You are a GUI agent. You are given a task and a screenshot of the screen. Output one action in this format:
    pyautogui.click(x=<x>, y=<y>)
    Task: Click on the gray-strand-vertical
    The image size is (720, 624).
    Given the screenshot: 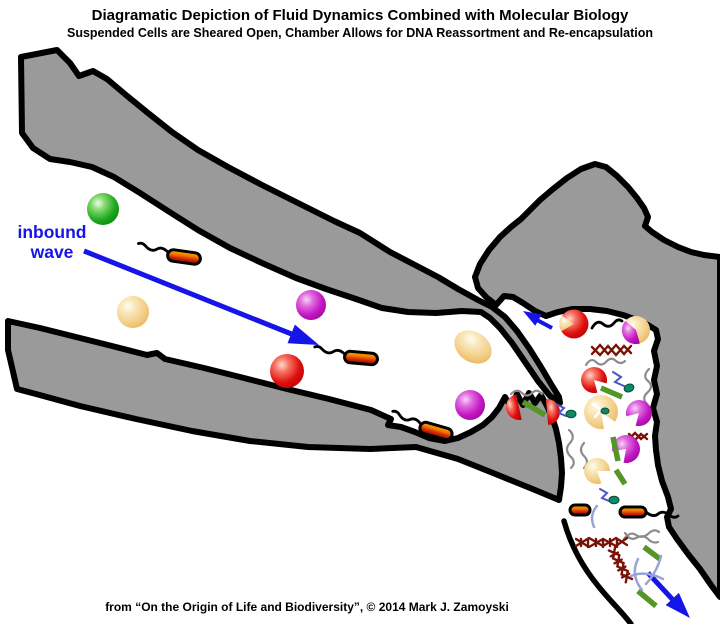 What is the action you would take?
    pyautogui.click(x=648, y=386)
    